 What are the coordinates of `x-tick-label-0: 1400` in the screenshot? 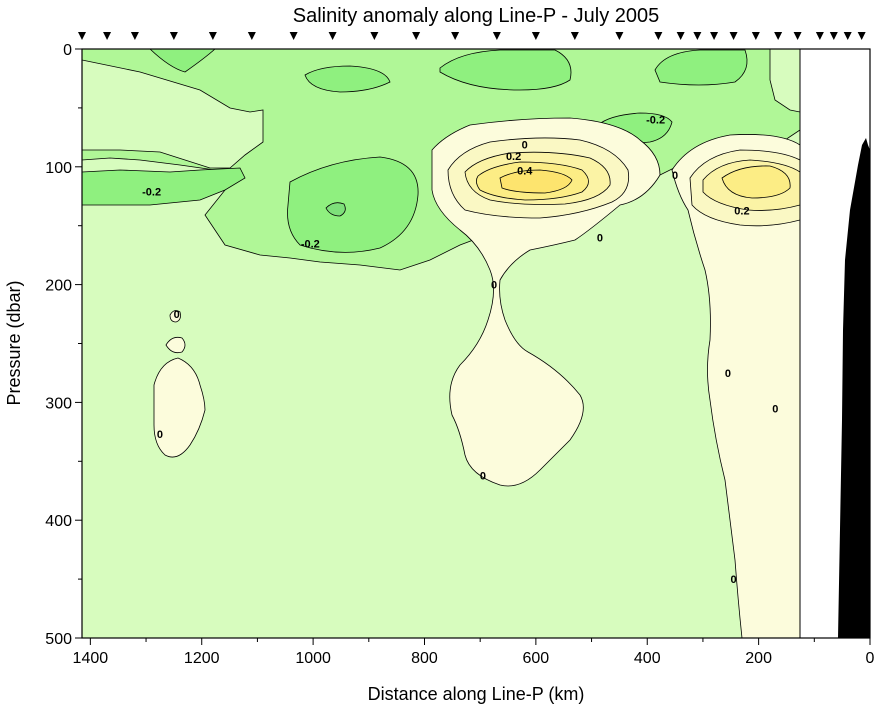 It's located at (91, 658).